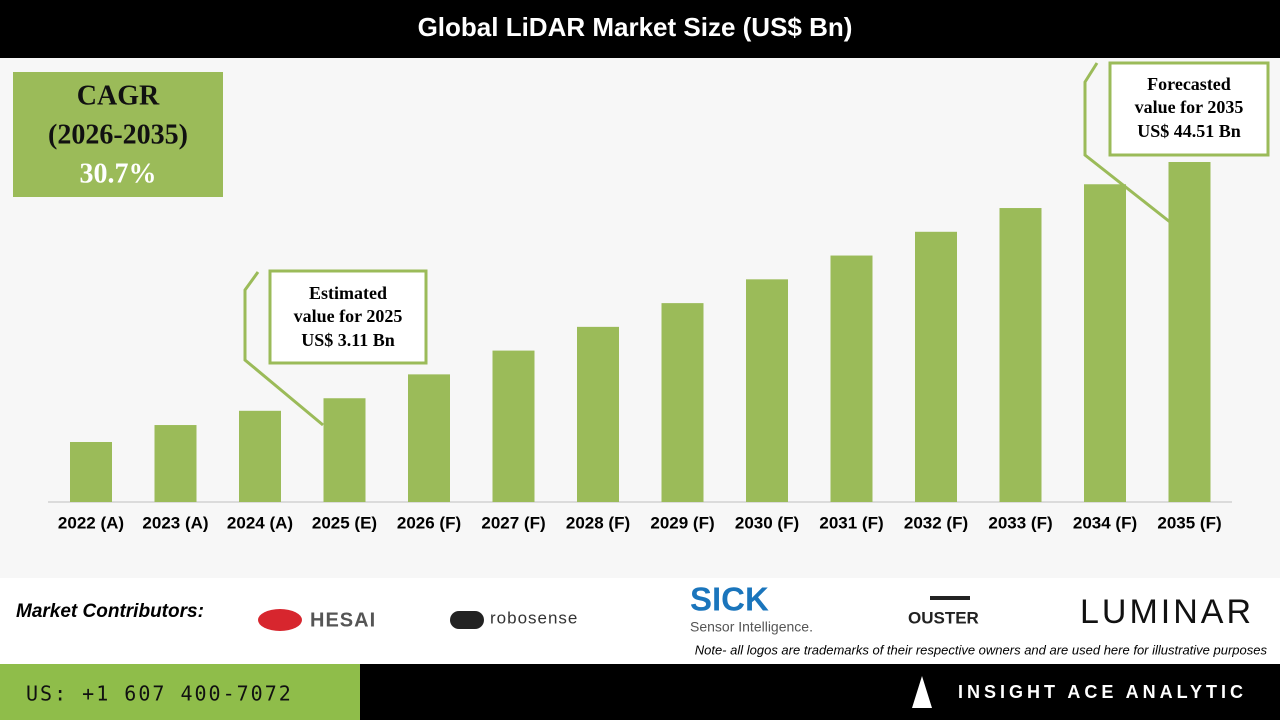 This screenshot has width=1280, height=720. What do you see at coordinates (851, 522) in the screenshot?
I see `x-tick-label: 2031 (F)` at bounding box center [851, 522].